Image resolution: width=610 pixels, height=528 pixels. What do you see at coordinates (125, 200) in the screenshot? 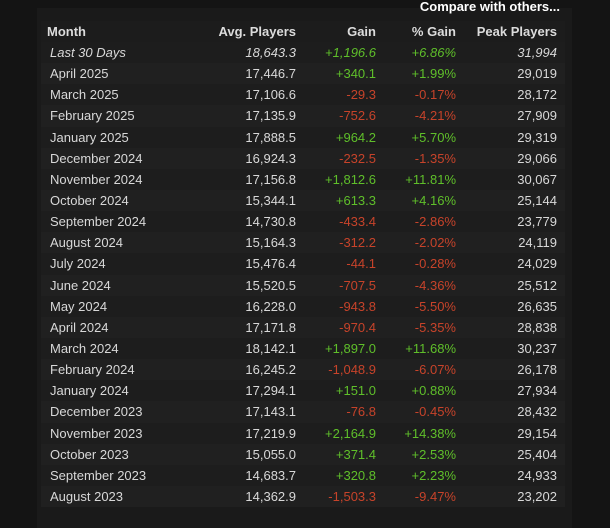
I see `month-cell: October 2024` at bounding box center [125, 200].